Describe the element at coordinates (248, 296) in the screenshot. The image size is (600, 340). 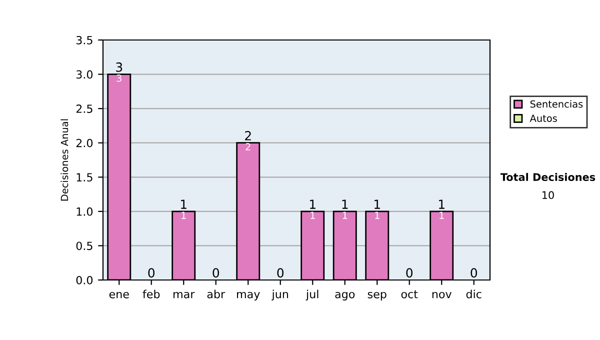
I see `x-tick-label: may` at that location.